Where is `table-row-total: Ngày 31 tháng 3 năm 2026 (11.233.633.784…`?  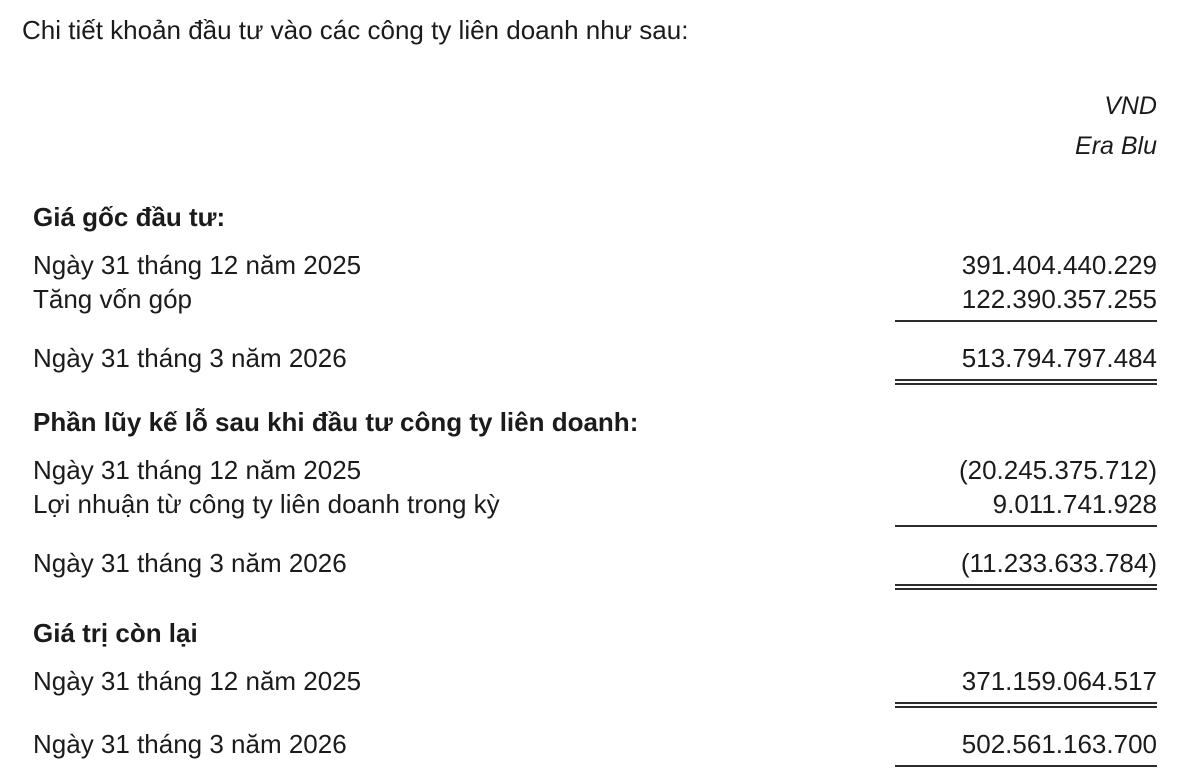 table-row-total: Ngày 31 tháng 3 năm 2026 (11.233.633.784… is located at coordinates (595, 568).